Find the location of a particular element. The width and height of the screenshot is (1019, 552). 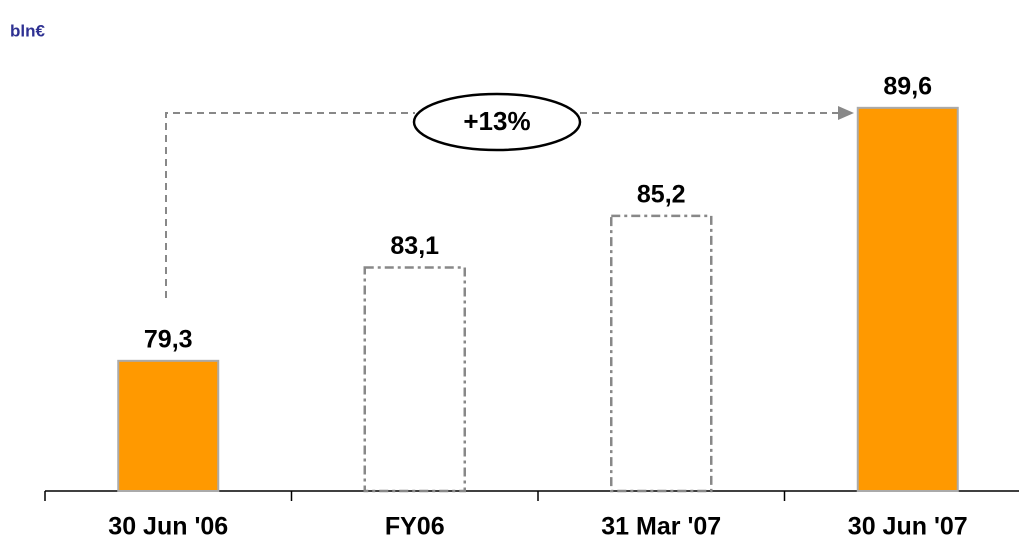

annotation: +13% is located at coordinates (496, 121).